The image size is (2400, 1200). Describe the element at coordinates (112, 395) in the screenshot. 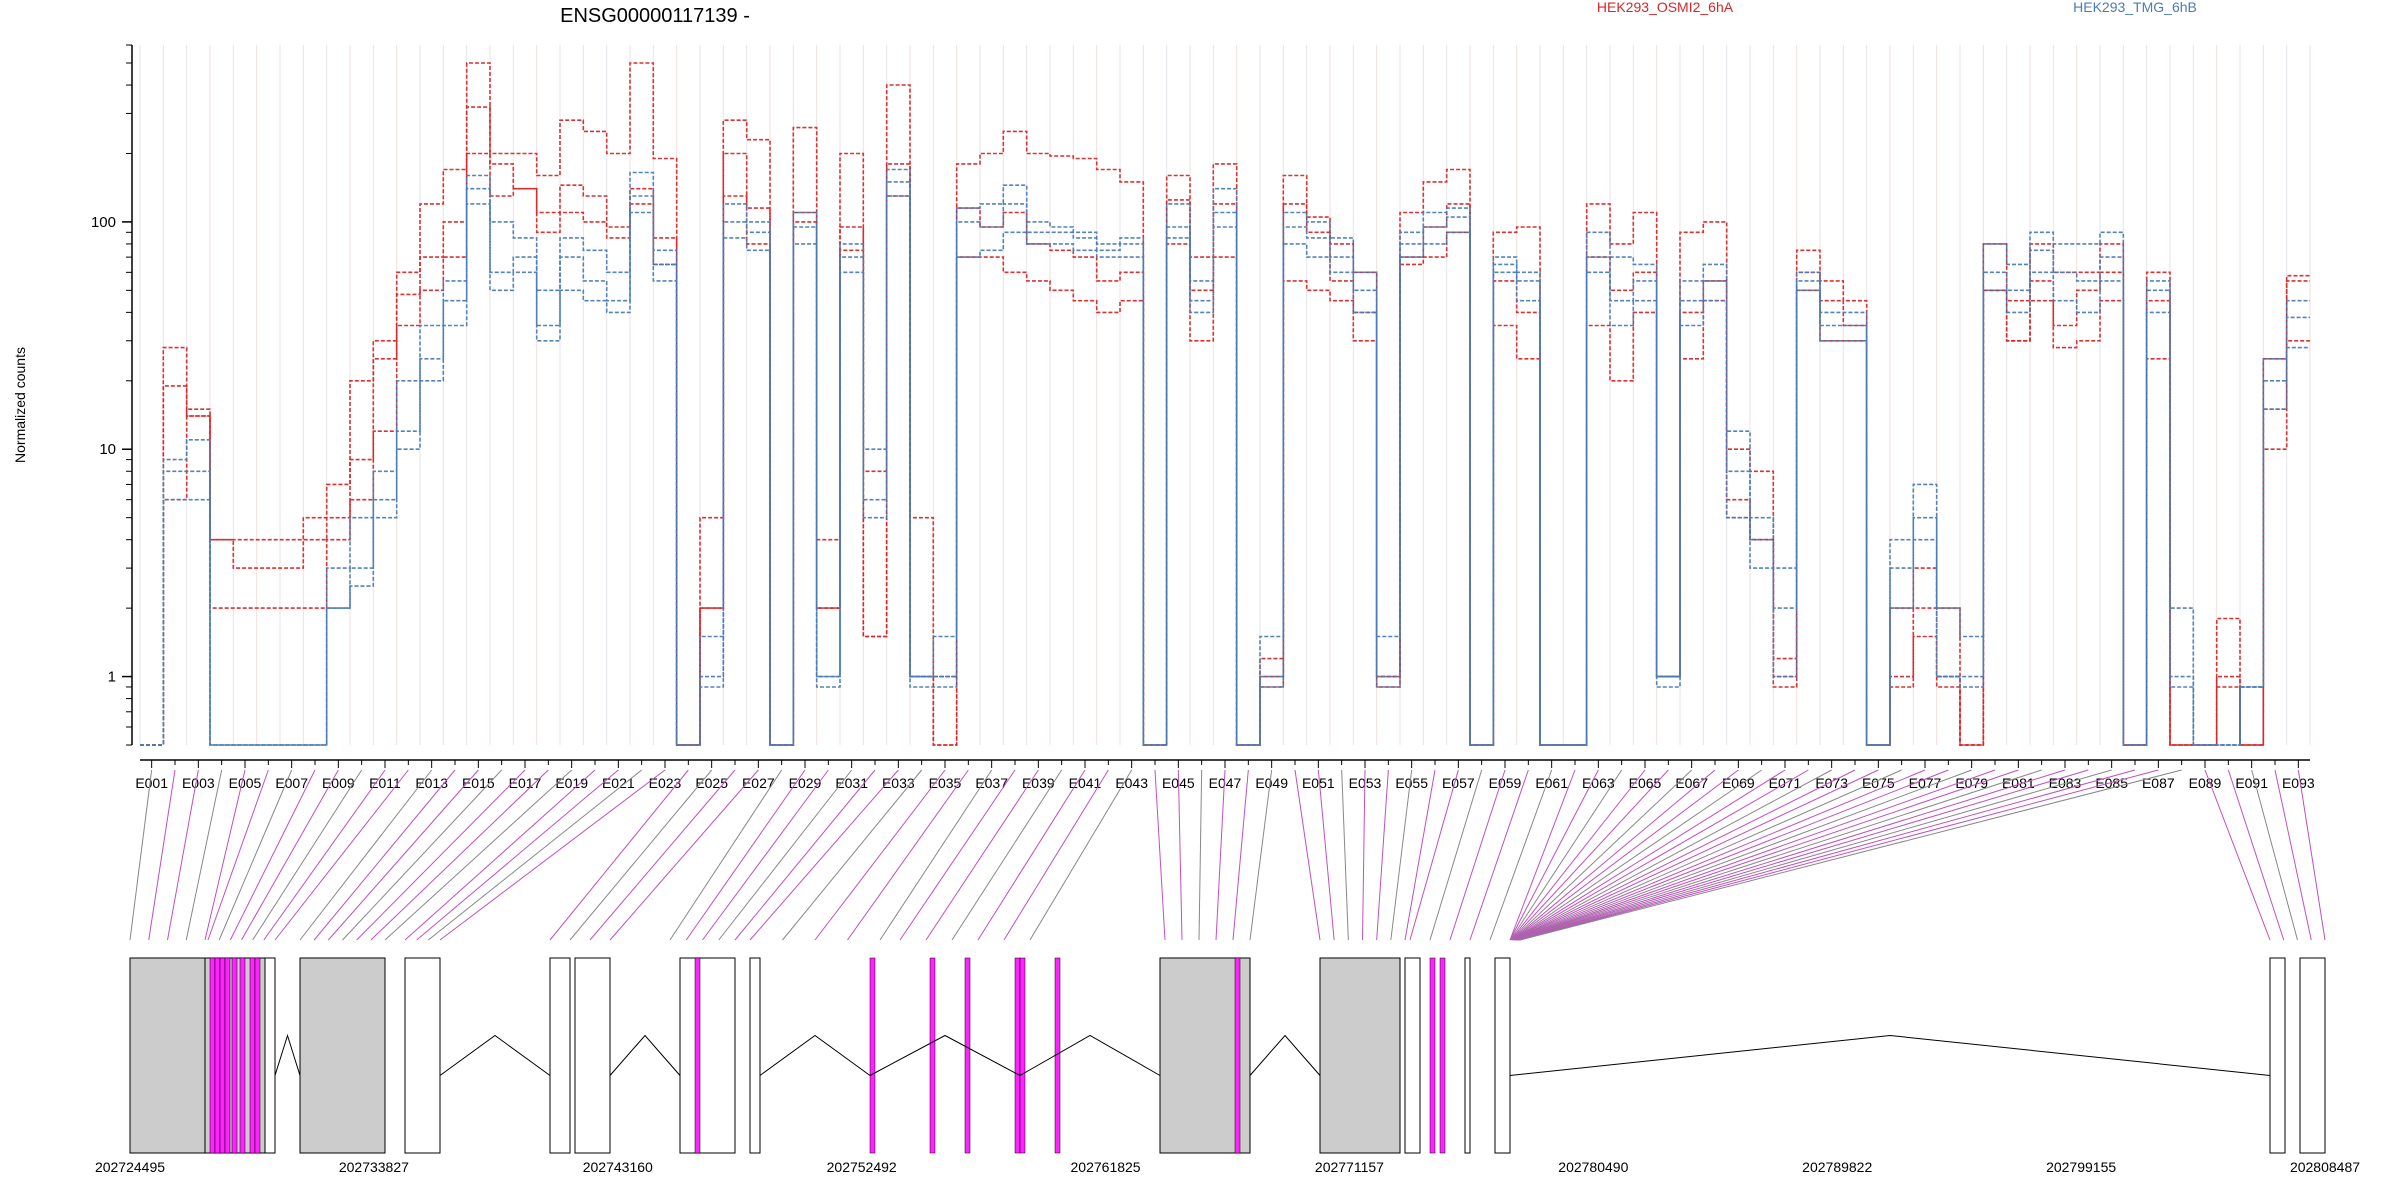

I see `y-axis: 1 10 100` at that location.